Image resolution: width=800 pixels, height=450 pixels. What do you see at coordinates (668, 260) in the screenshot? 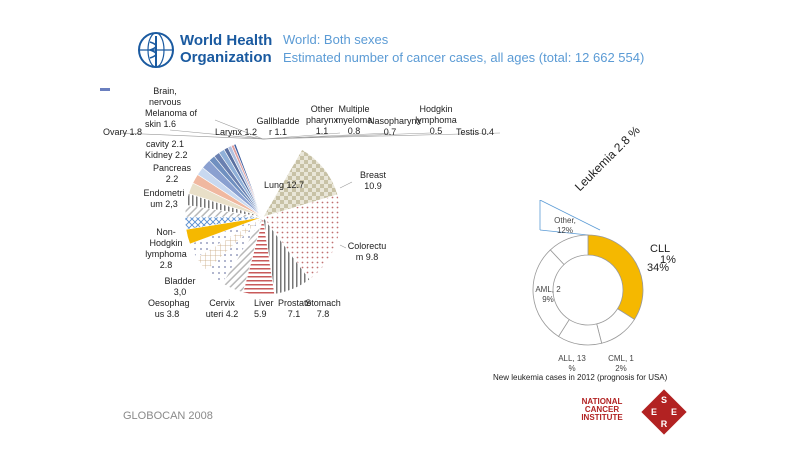
I see `donut-label-cll-over: 1%` at bounding box center [668, 260].